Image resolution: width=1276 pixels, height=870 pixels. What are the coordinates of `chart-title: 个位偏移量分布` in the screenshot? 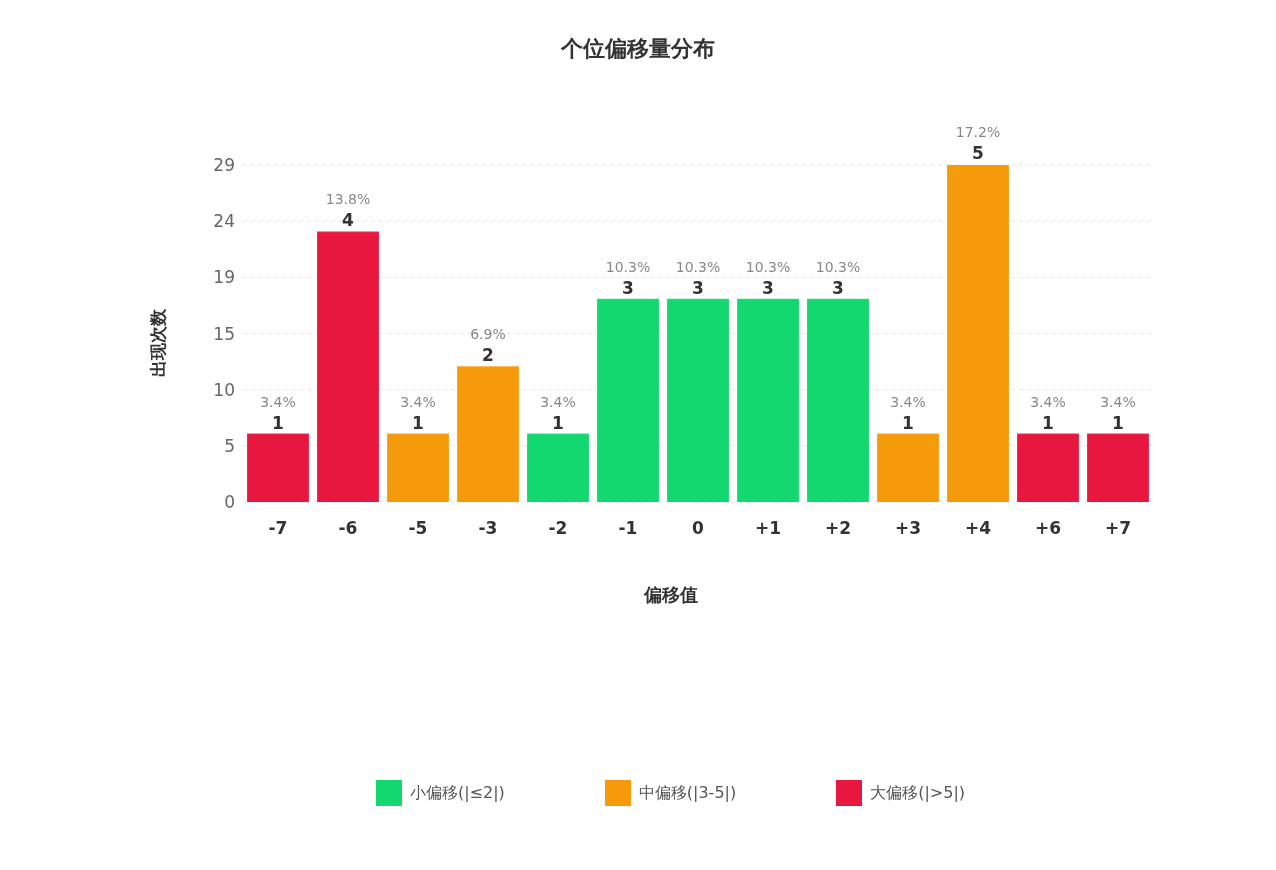 It's located at (637, 49).